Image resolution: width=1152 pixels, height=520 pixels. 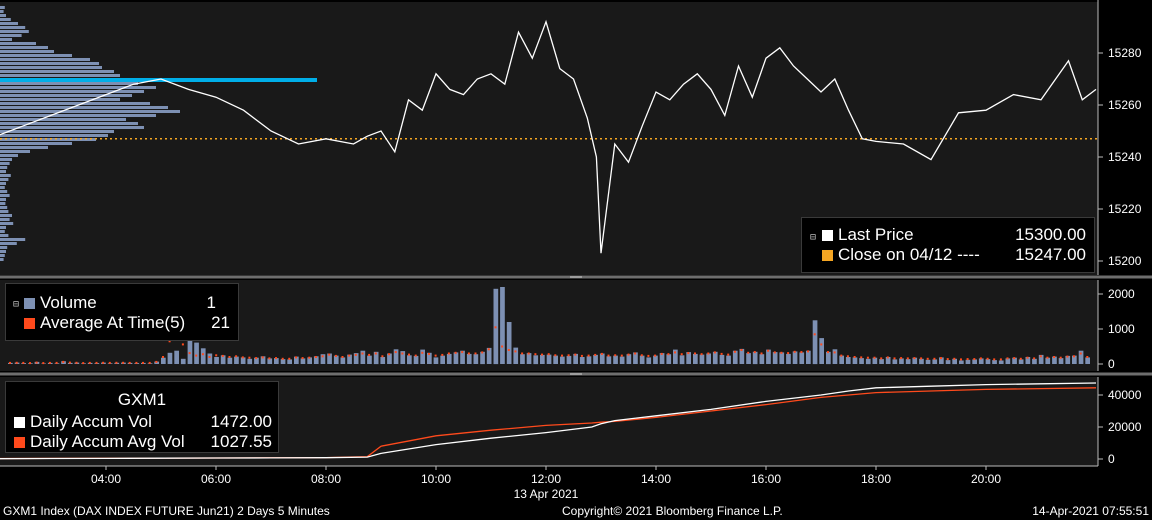 What do you see at coordinates (876, 234) in the screenshot?
I see `last-price-label: Last Price` at bounding box center [876, 234].